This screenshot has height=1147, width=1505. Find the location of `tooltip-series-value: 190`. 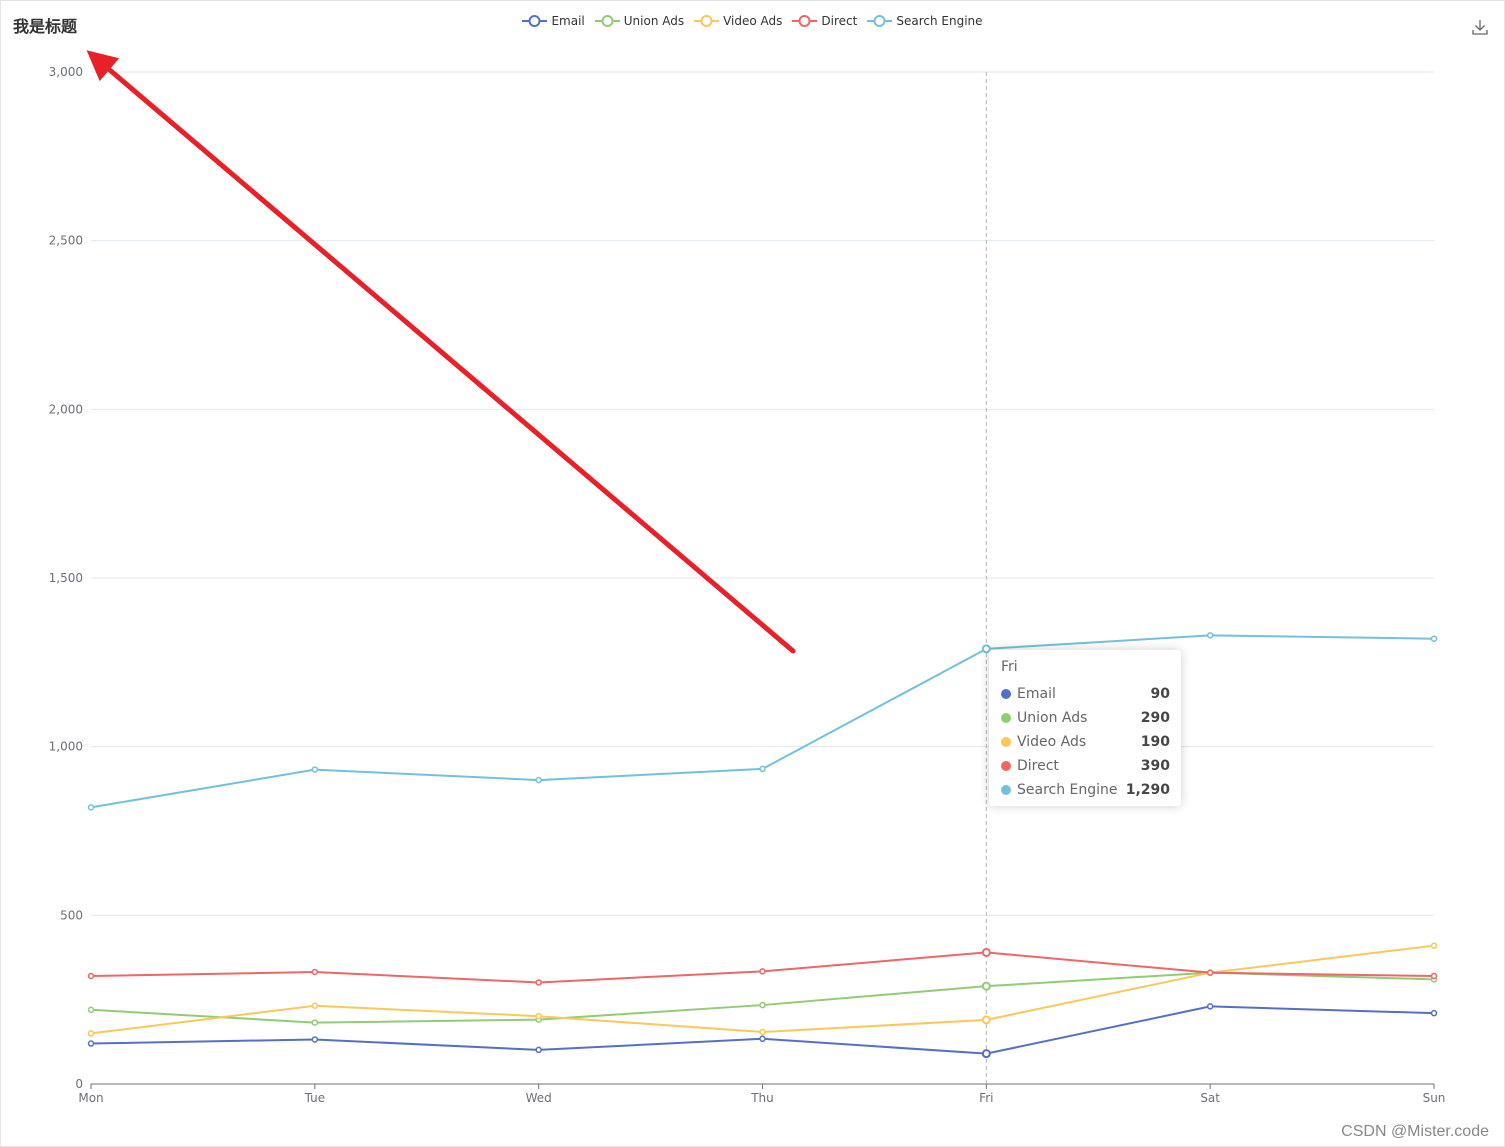

tooltip-series-value: 190 is located at coordinates (1155, 742).